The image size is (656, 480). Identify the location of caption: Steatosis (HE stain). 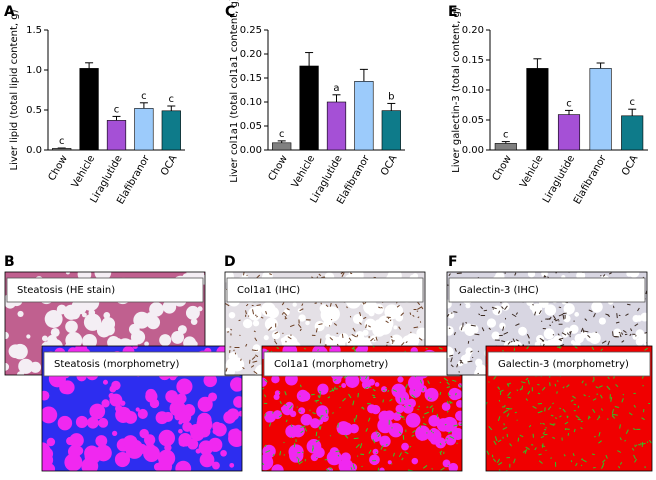
(66, 290).